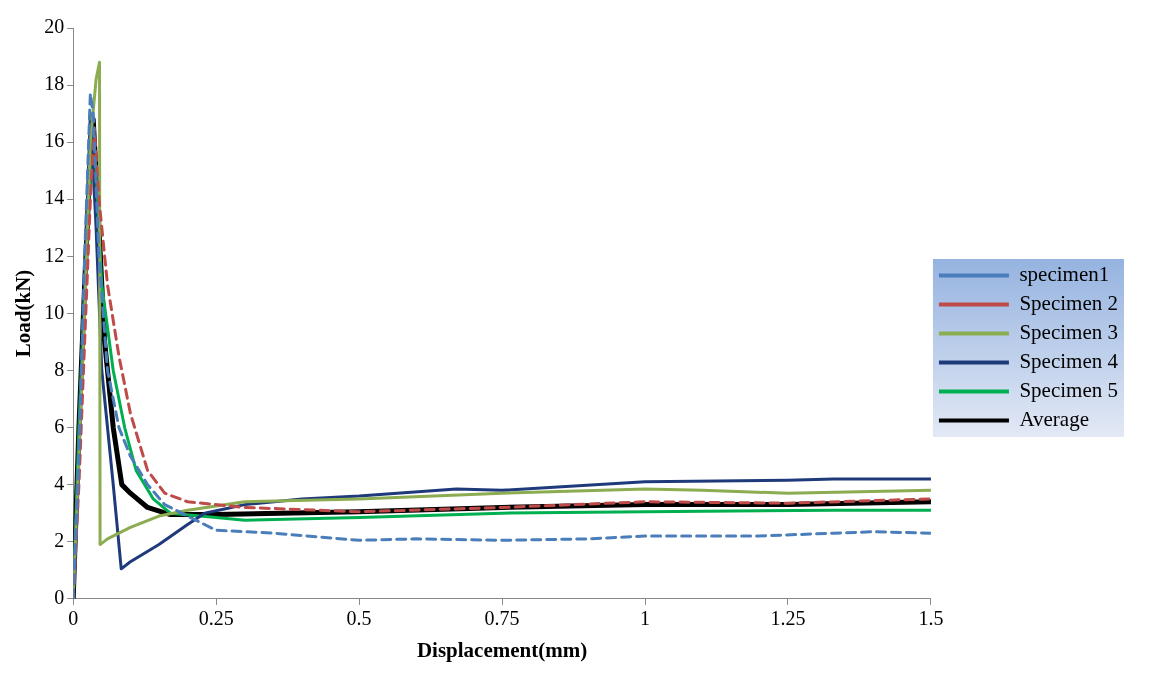 This screenshot has width=1154, height=677. What do you see at coordinates (73, 618) in the screenshot?
I see `x-tick-label: 0` at bounding box center [73, 618].